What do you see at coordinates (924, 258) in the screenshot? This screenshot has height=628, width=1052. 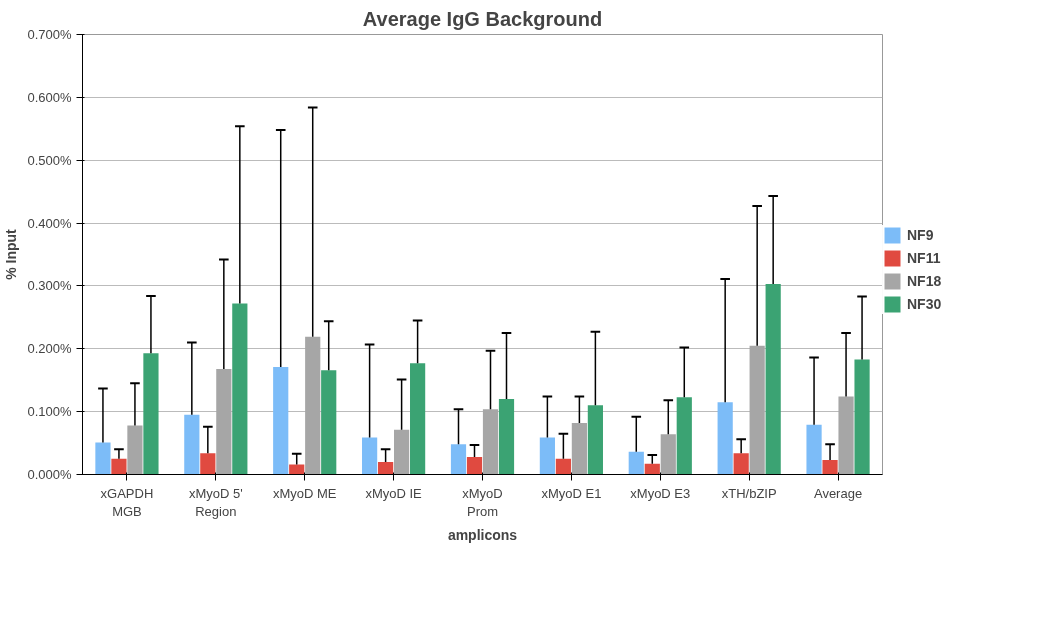 I see `legend-label: NF11` at bounding box center [924, 258].